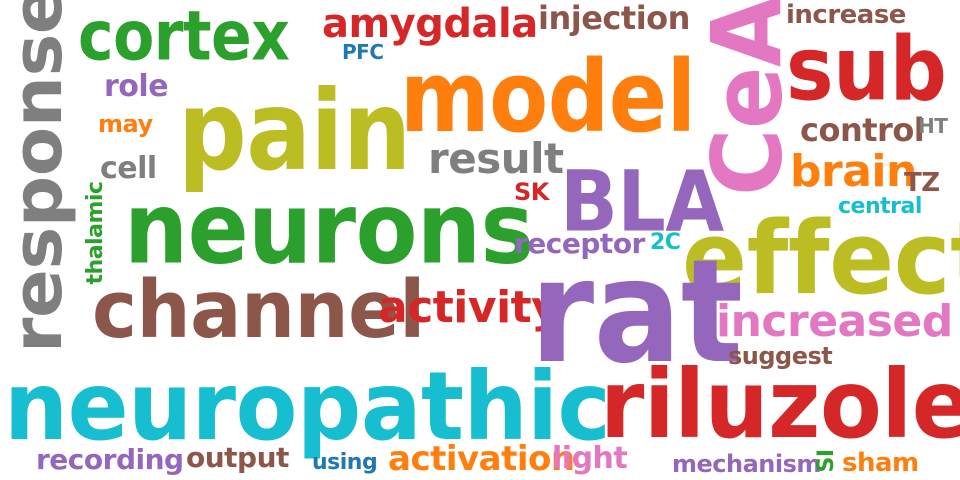 This screenshot has height=480, width=960. What do you see at coordinates (746, 464) in the screenshot?
I see `word-mechanism: mechanism` at bounding box center [746, 464].